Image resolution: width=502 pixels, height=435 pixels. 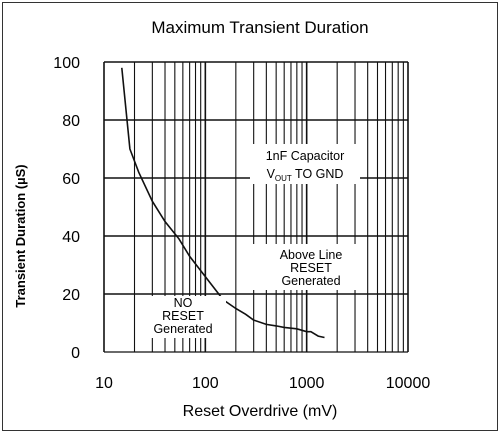 I want to click on y-tick-label: 0, so click(x=75, y=353).